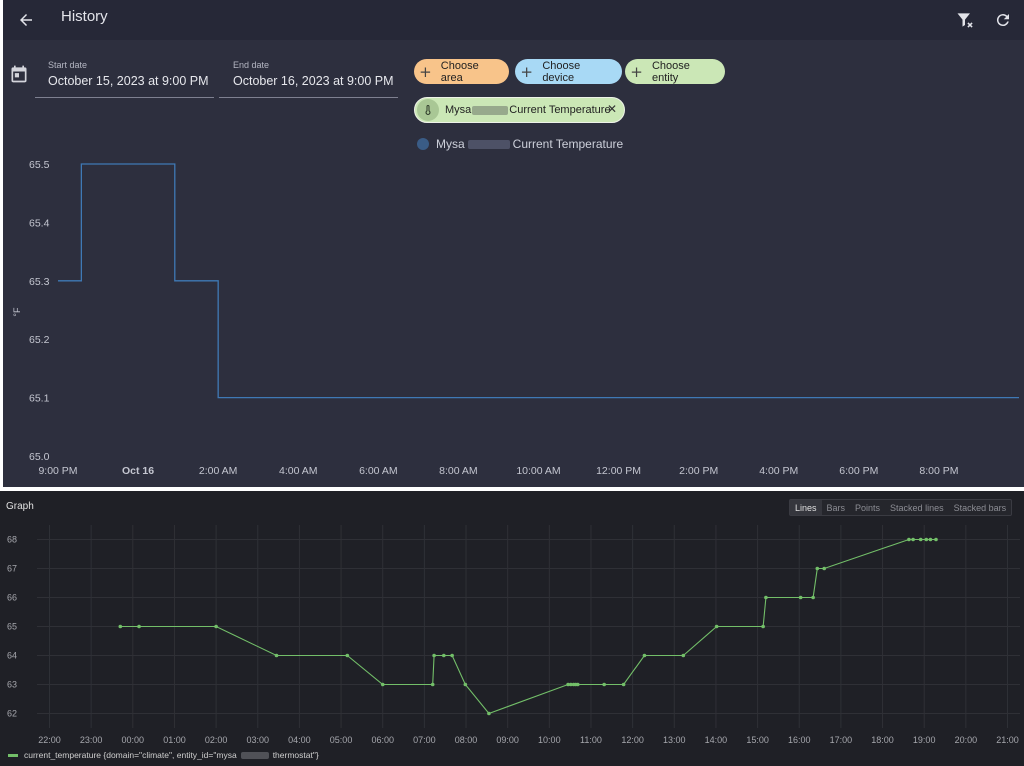 The width and height of the screenshot is (1024, 766). What do you see at coordinates (549, 740) in the screenshot?
I see `x-tick-label: 10:00` at bounding box center [549, 740].